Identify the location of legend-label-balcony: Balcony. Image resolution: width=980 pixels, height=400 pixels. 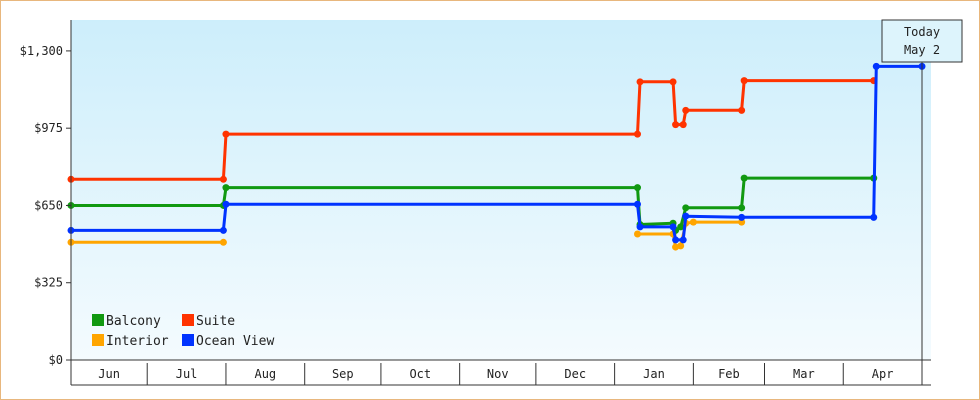
(133, 321).